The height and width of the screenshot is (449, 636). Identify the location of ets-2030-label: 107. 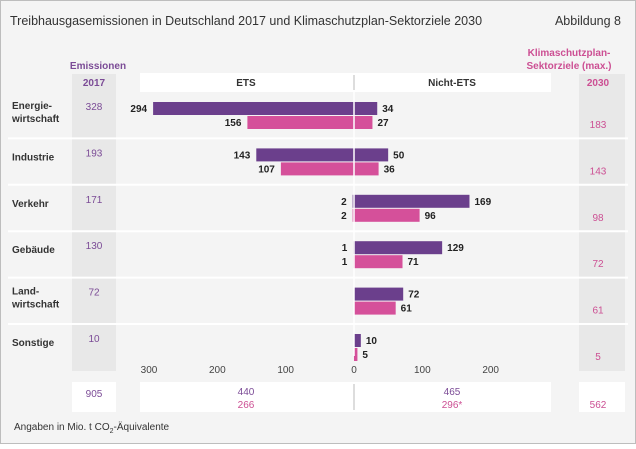
(266, 169).